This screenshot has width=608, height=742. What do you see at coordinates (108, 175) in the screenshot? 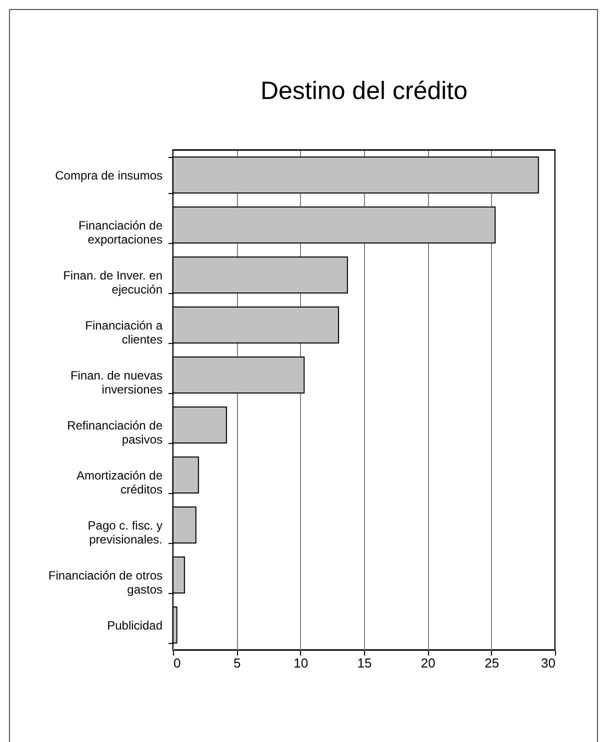
I see `y-tick-label: Compra de insumos` at bounding box center [108, 175].